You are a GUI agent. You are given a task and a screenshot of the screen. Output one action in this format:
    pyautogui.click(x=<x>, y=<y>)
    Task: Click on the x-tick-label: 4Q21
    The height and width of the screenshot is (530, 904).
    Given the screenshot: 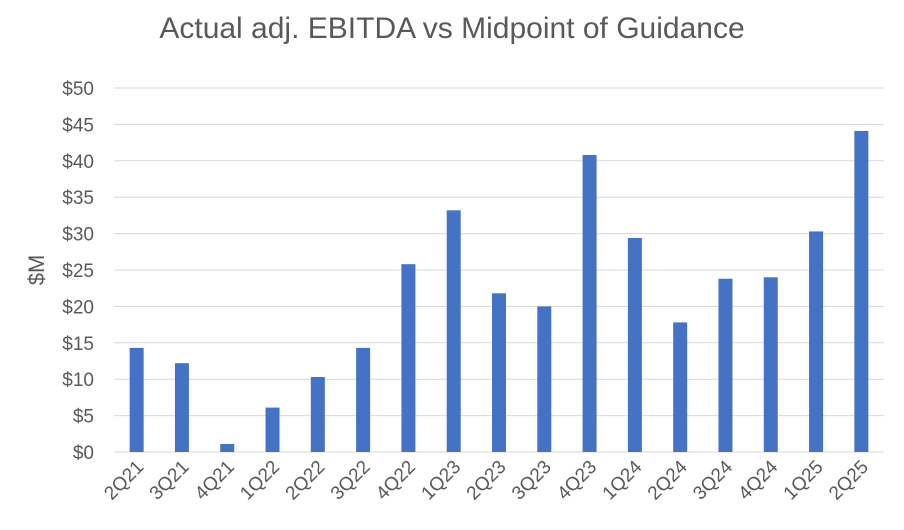 What is the action you would take?
    pyautogui.click(x=215, y=481)
    